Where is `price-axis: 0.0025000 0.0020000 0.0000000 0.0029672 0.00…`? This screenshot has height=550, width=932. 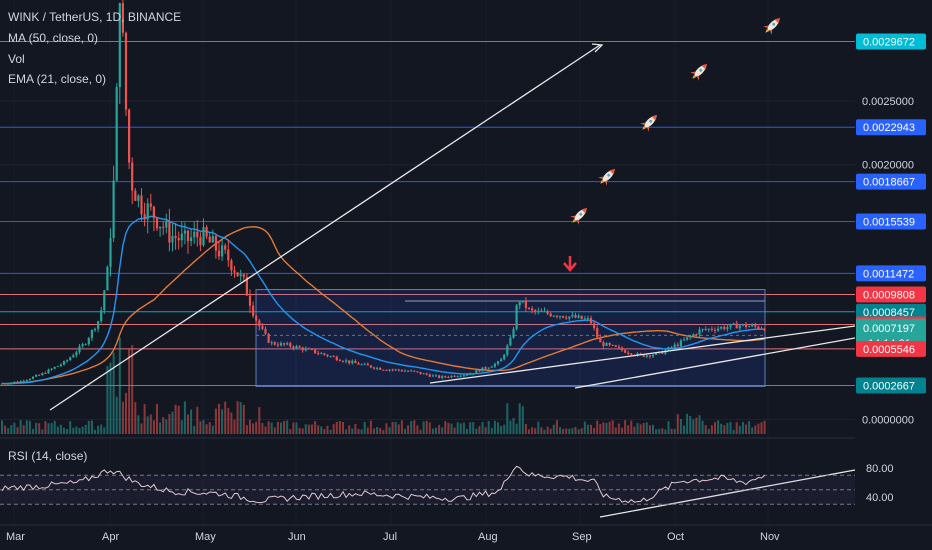 price-axis: 0.0025000 0.0020000 0.0000000 0.0029672 0.00… is located at coordinates (891, 268).